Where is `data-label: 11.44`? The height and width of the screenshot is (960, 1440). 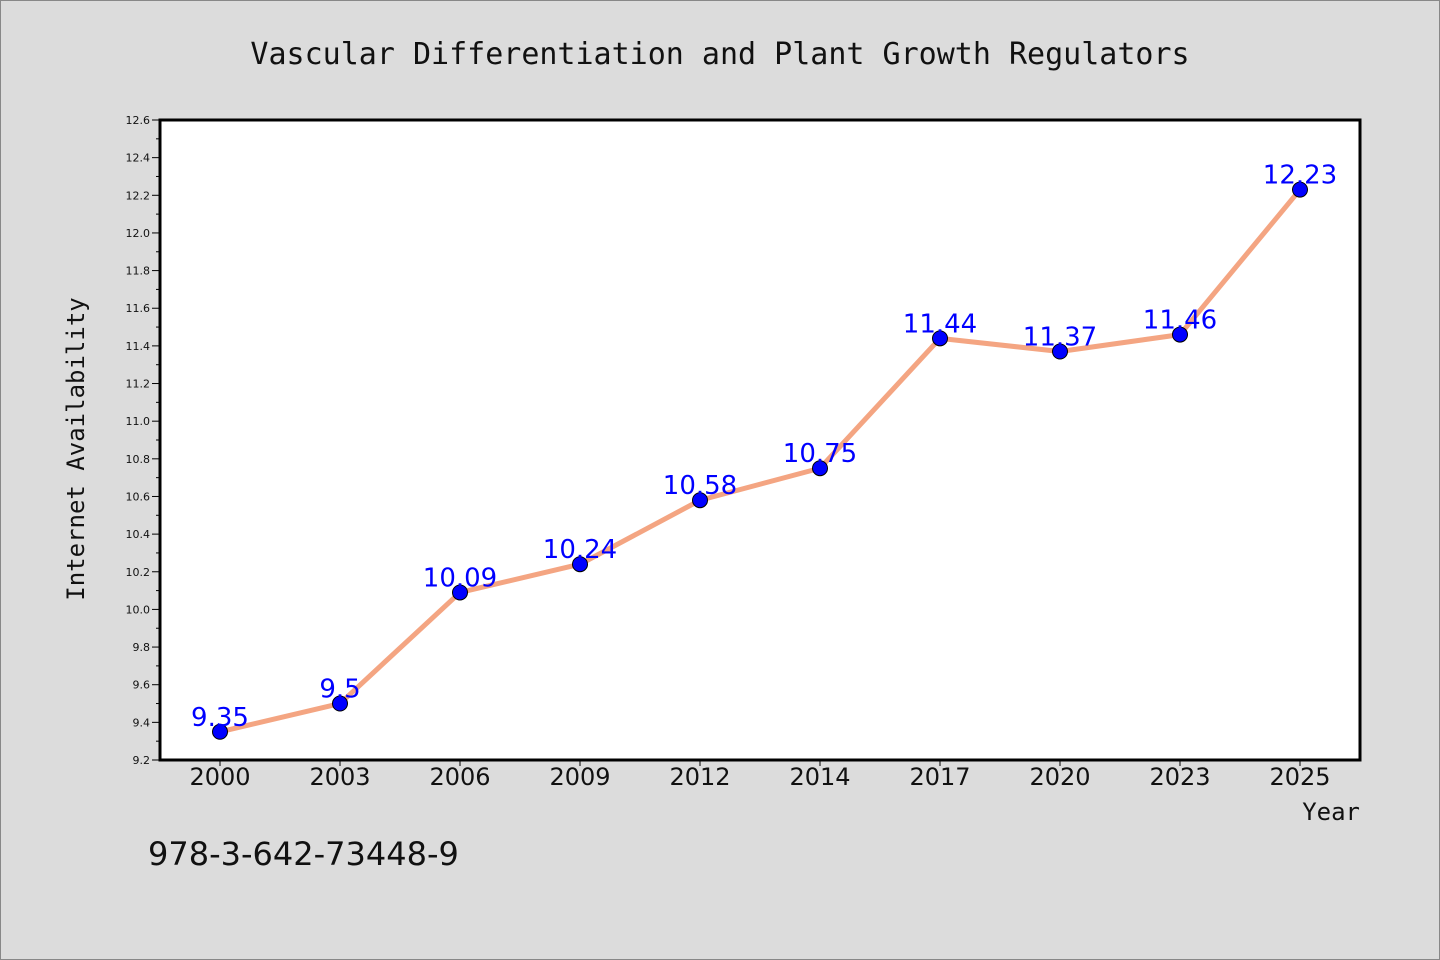 data-label: 11.44 is located at coordinates (940, 324).